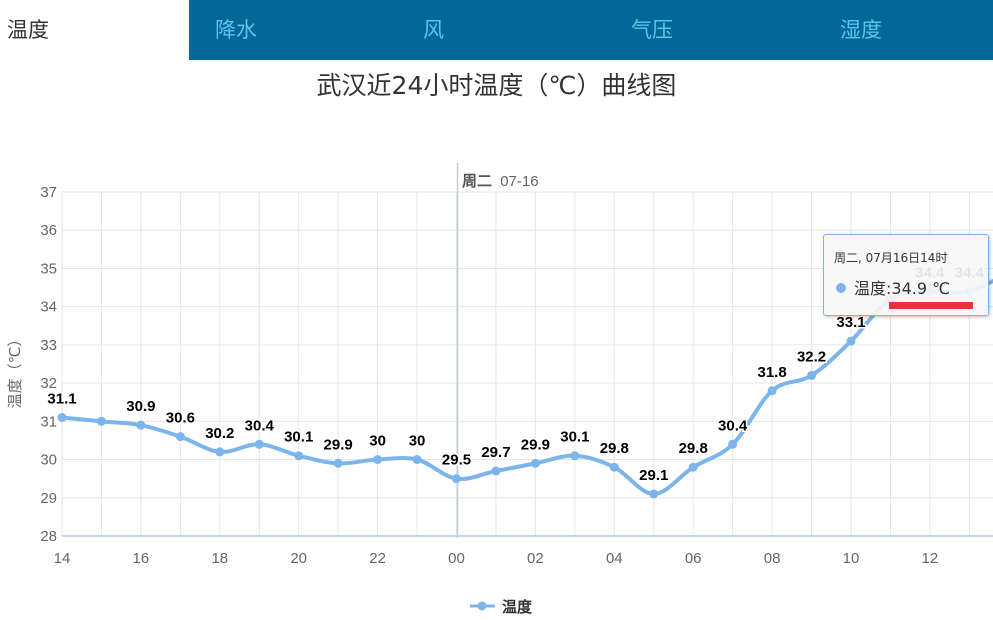 Image resolution: width=993 pixels, height=620 pixels. I want to click on x-tick-label: 08, so click(772, 558).